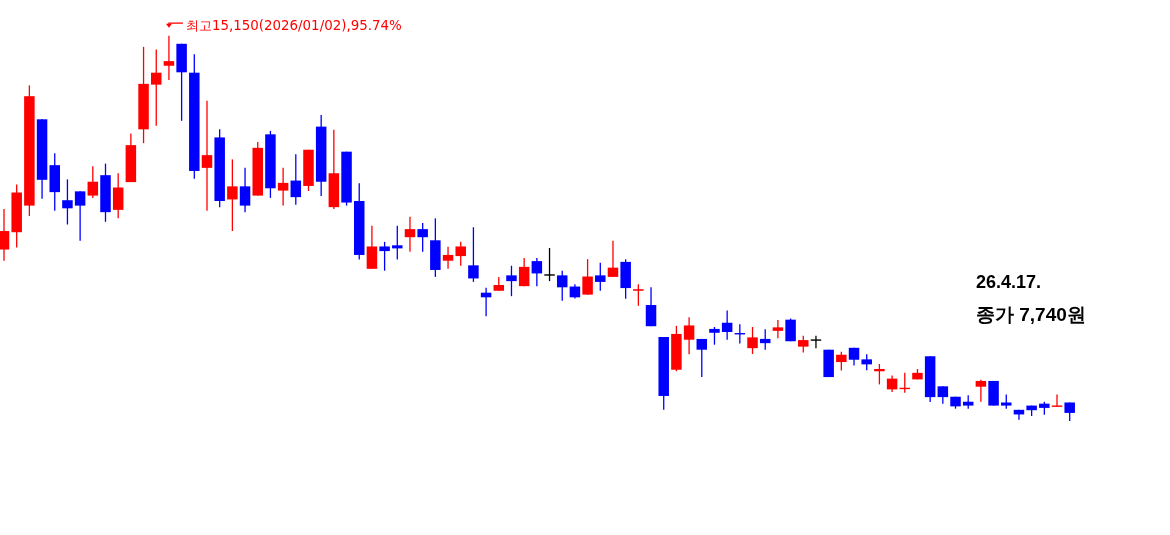  I want to click on text: 최고15,150(2026/01/02),95.74%, so click(293, 25).